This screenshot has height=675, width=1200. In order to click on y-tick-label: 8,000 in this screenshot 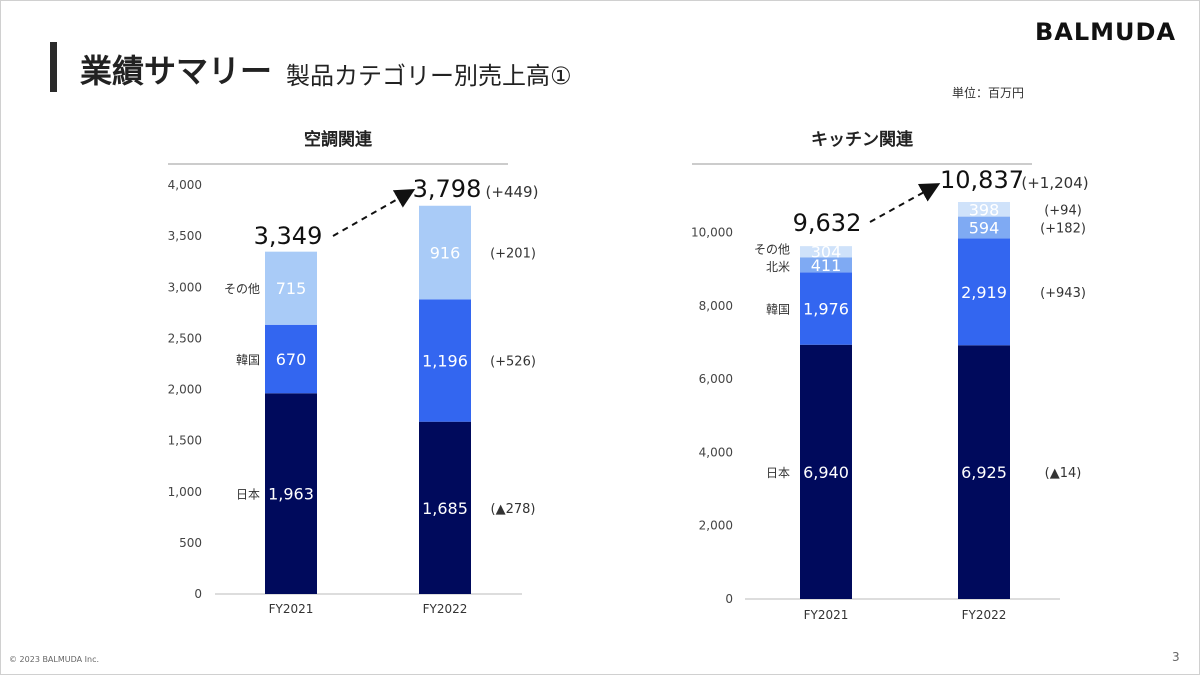, I will do `click(716, 306)`.